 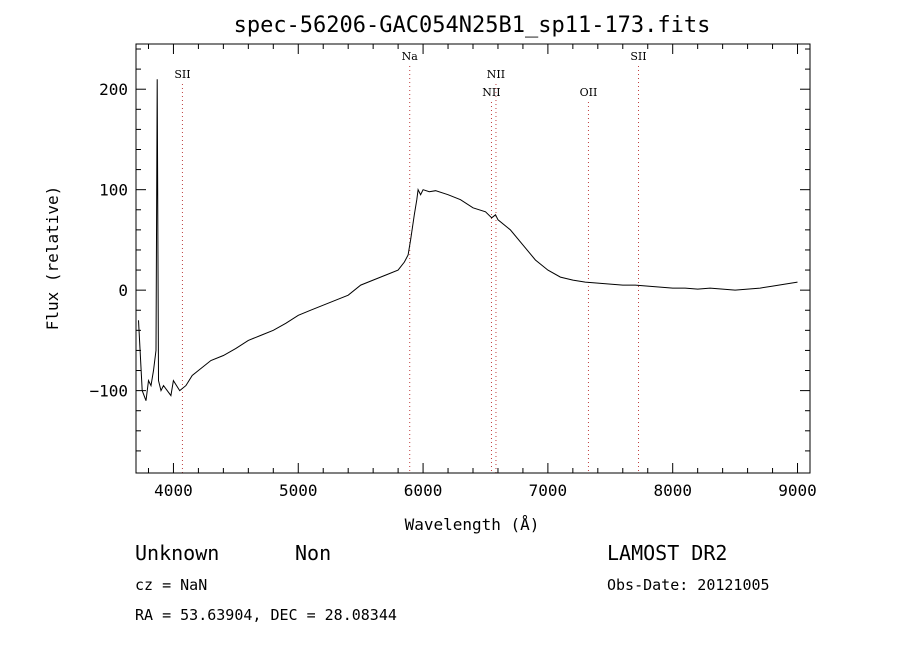 I want to click on y-axis-label: Flux (relative), so click(x=52, y=258).